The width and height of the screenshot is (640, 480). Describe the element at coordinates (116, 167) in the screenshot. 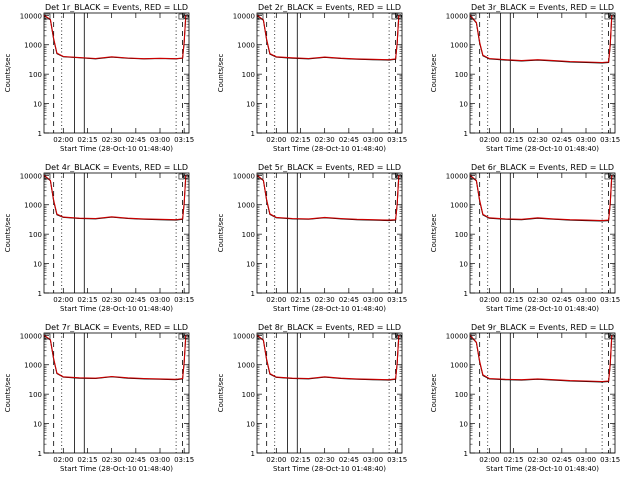

I see `panel-title: Det 4r_BLACK = Events, RED = LLD` at that location.